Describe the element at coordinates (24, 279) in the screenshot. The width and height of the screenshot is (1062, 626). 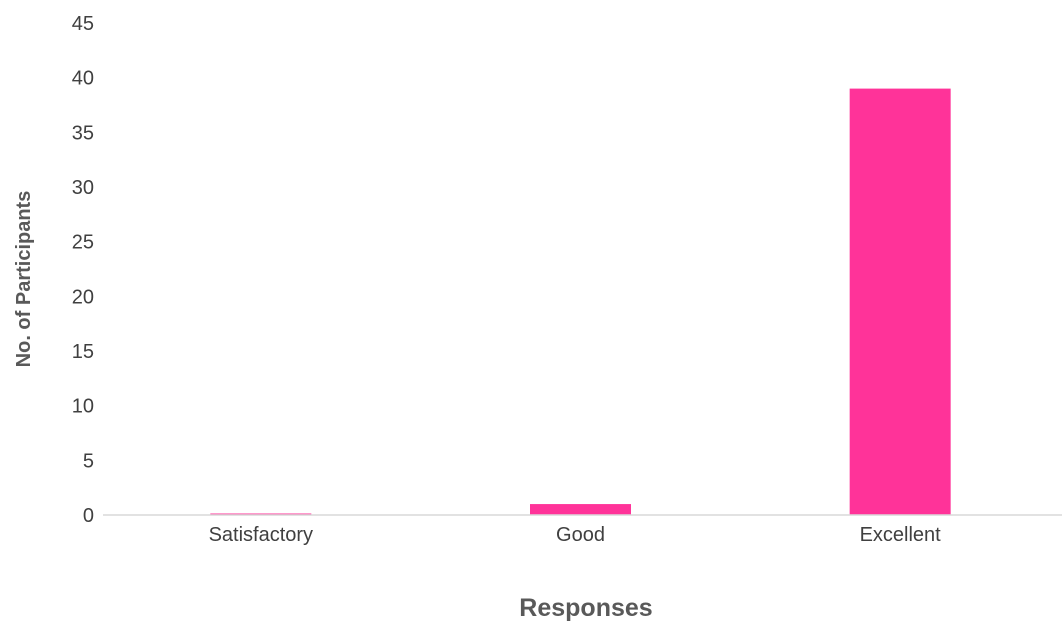
I see `y-axis-title: No. of Participants` at that location.